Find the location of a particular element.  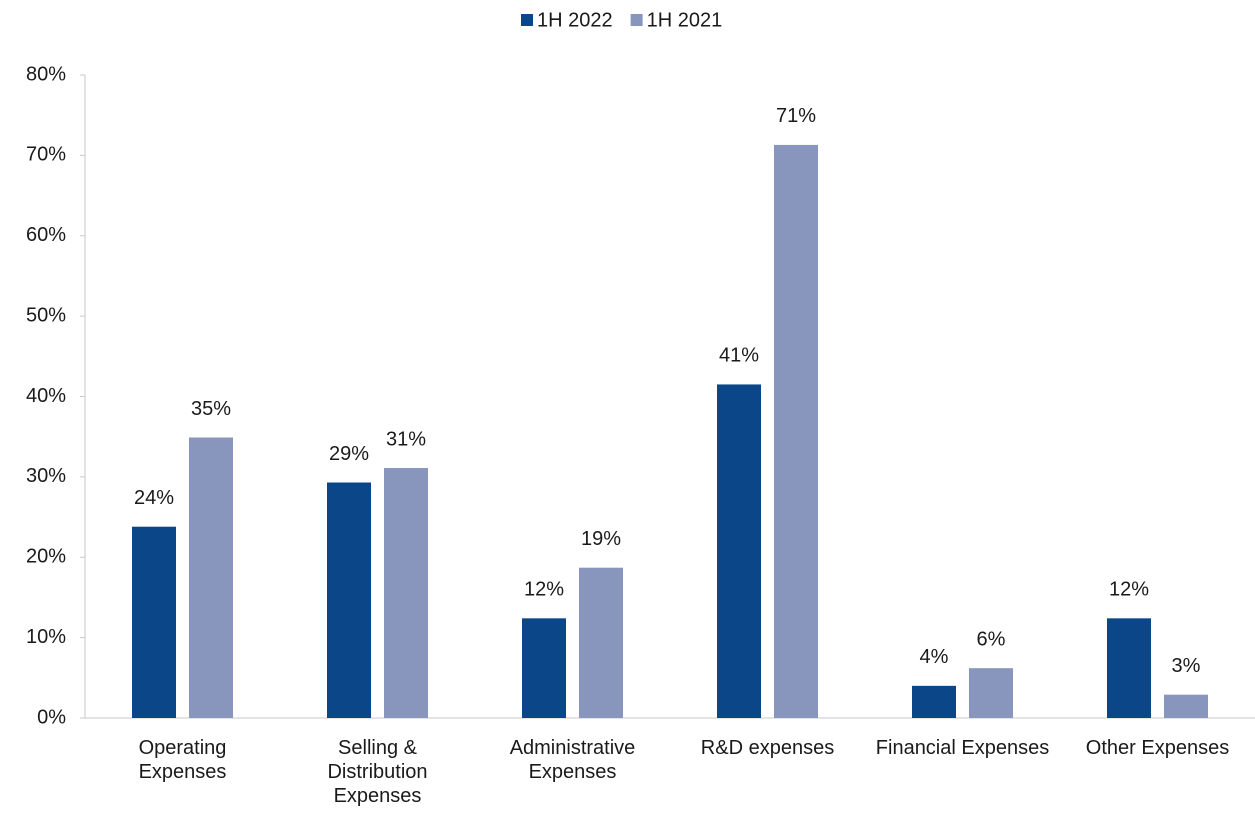

value-label: 19% is located at coordinates (601, 539).